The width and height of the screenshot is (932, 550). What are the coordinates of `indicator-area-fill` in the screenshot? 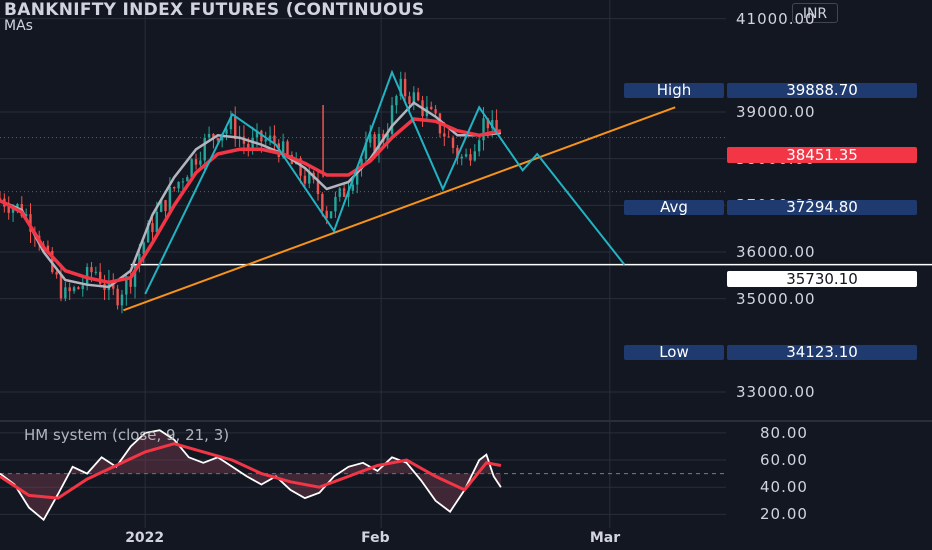 It's located at (250, 475).